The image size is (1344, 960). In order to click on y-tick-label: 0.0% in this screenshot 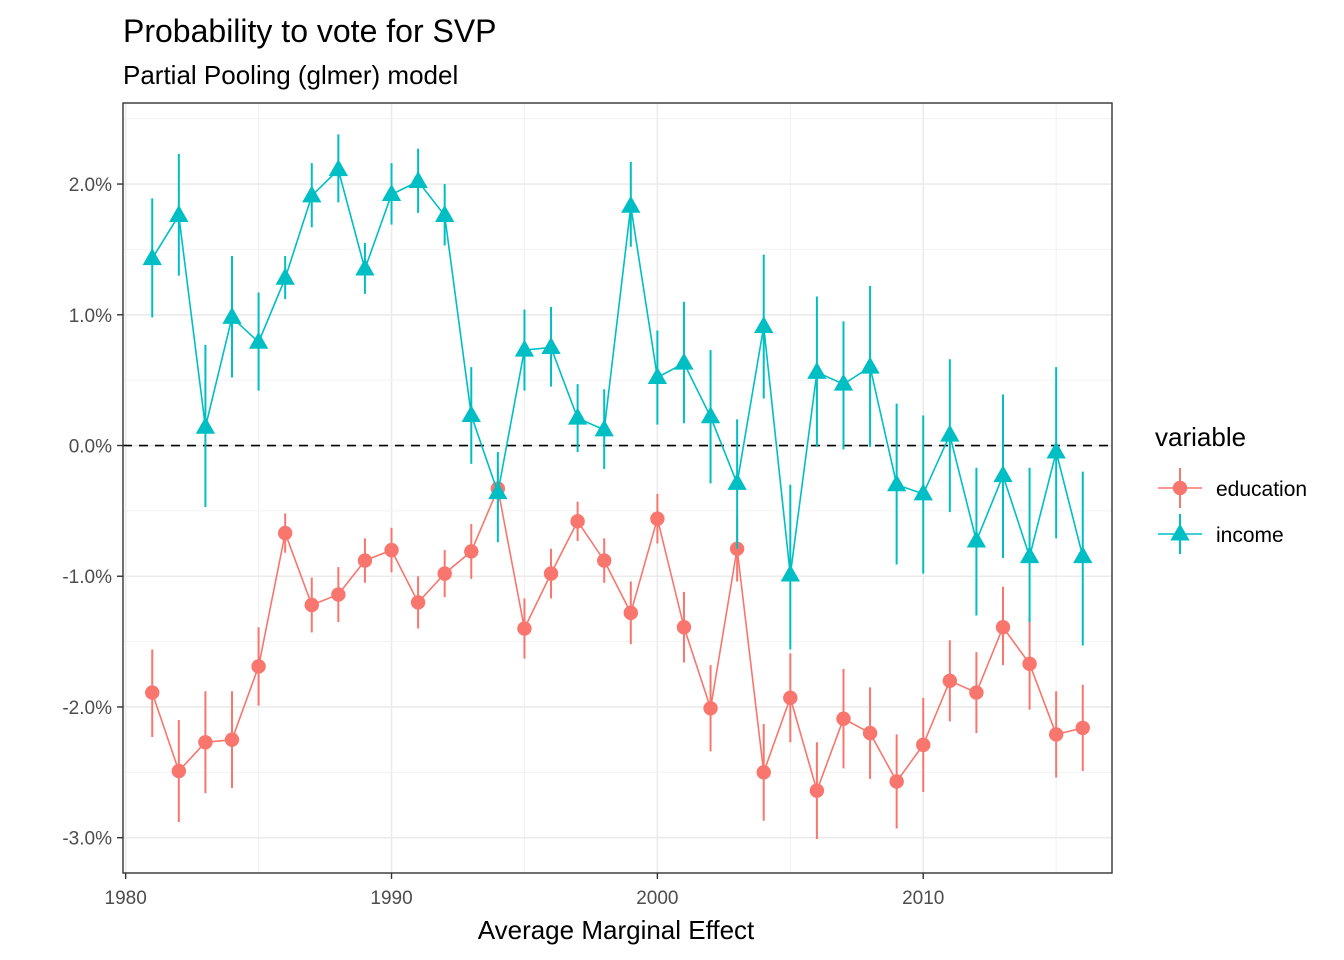, I will do `click(90, 447)`.